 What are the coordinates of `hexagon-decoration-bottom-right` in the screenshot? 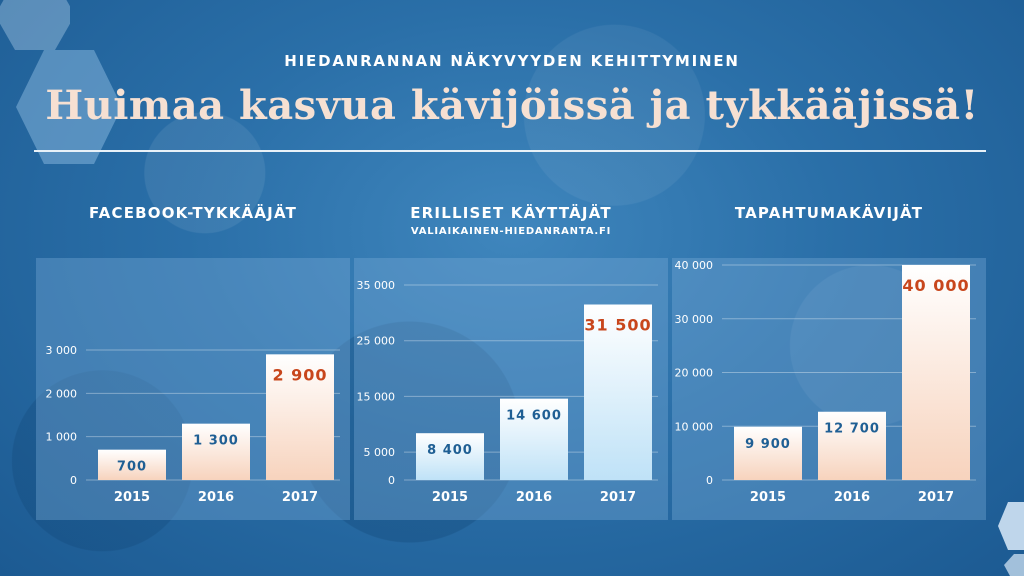 It's located at (1011, 539).